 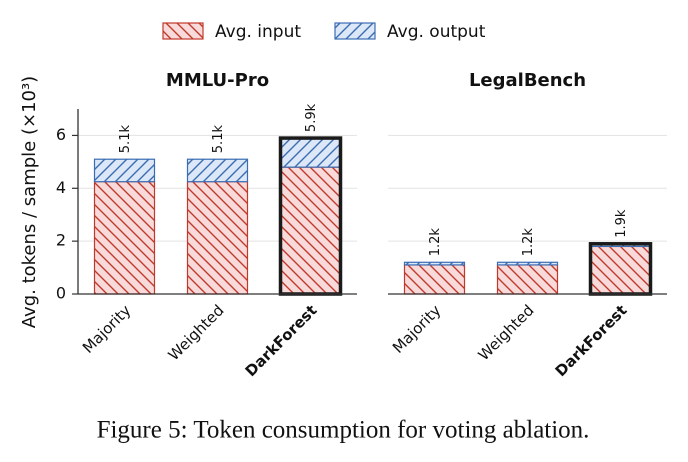 What do you see at coordinates (61, 134) in the screenshot?
I see `y-tick-label: 6` at bounding box center [61, 134].